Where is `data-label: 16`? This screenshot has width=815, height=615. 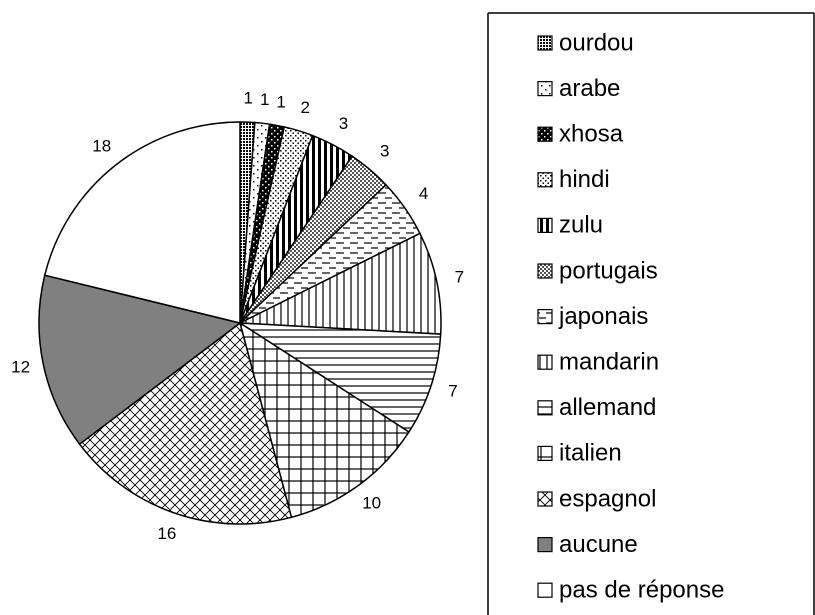 data-label: 16 is located at coordinates (166, 533).